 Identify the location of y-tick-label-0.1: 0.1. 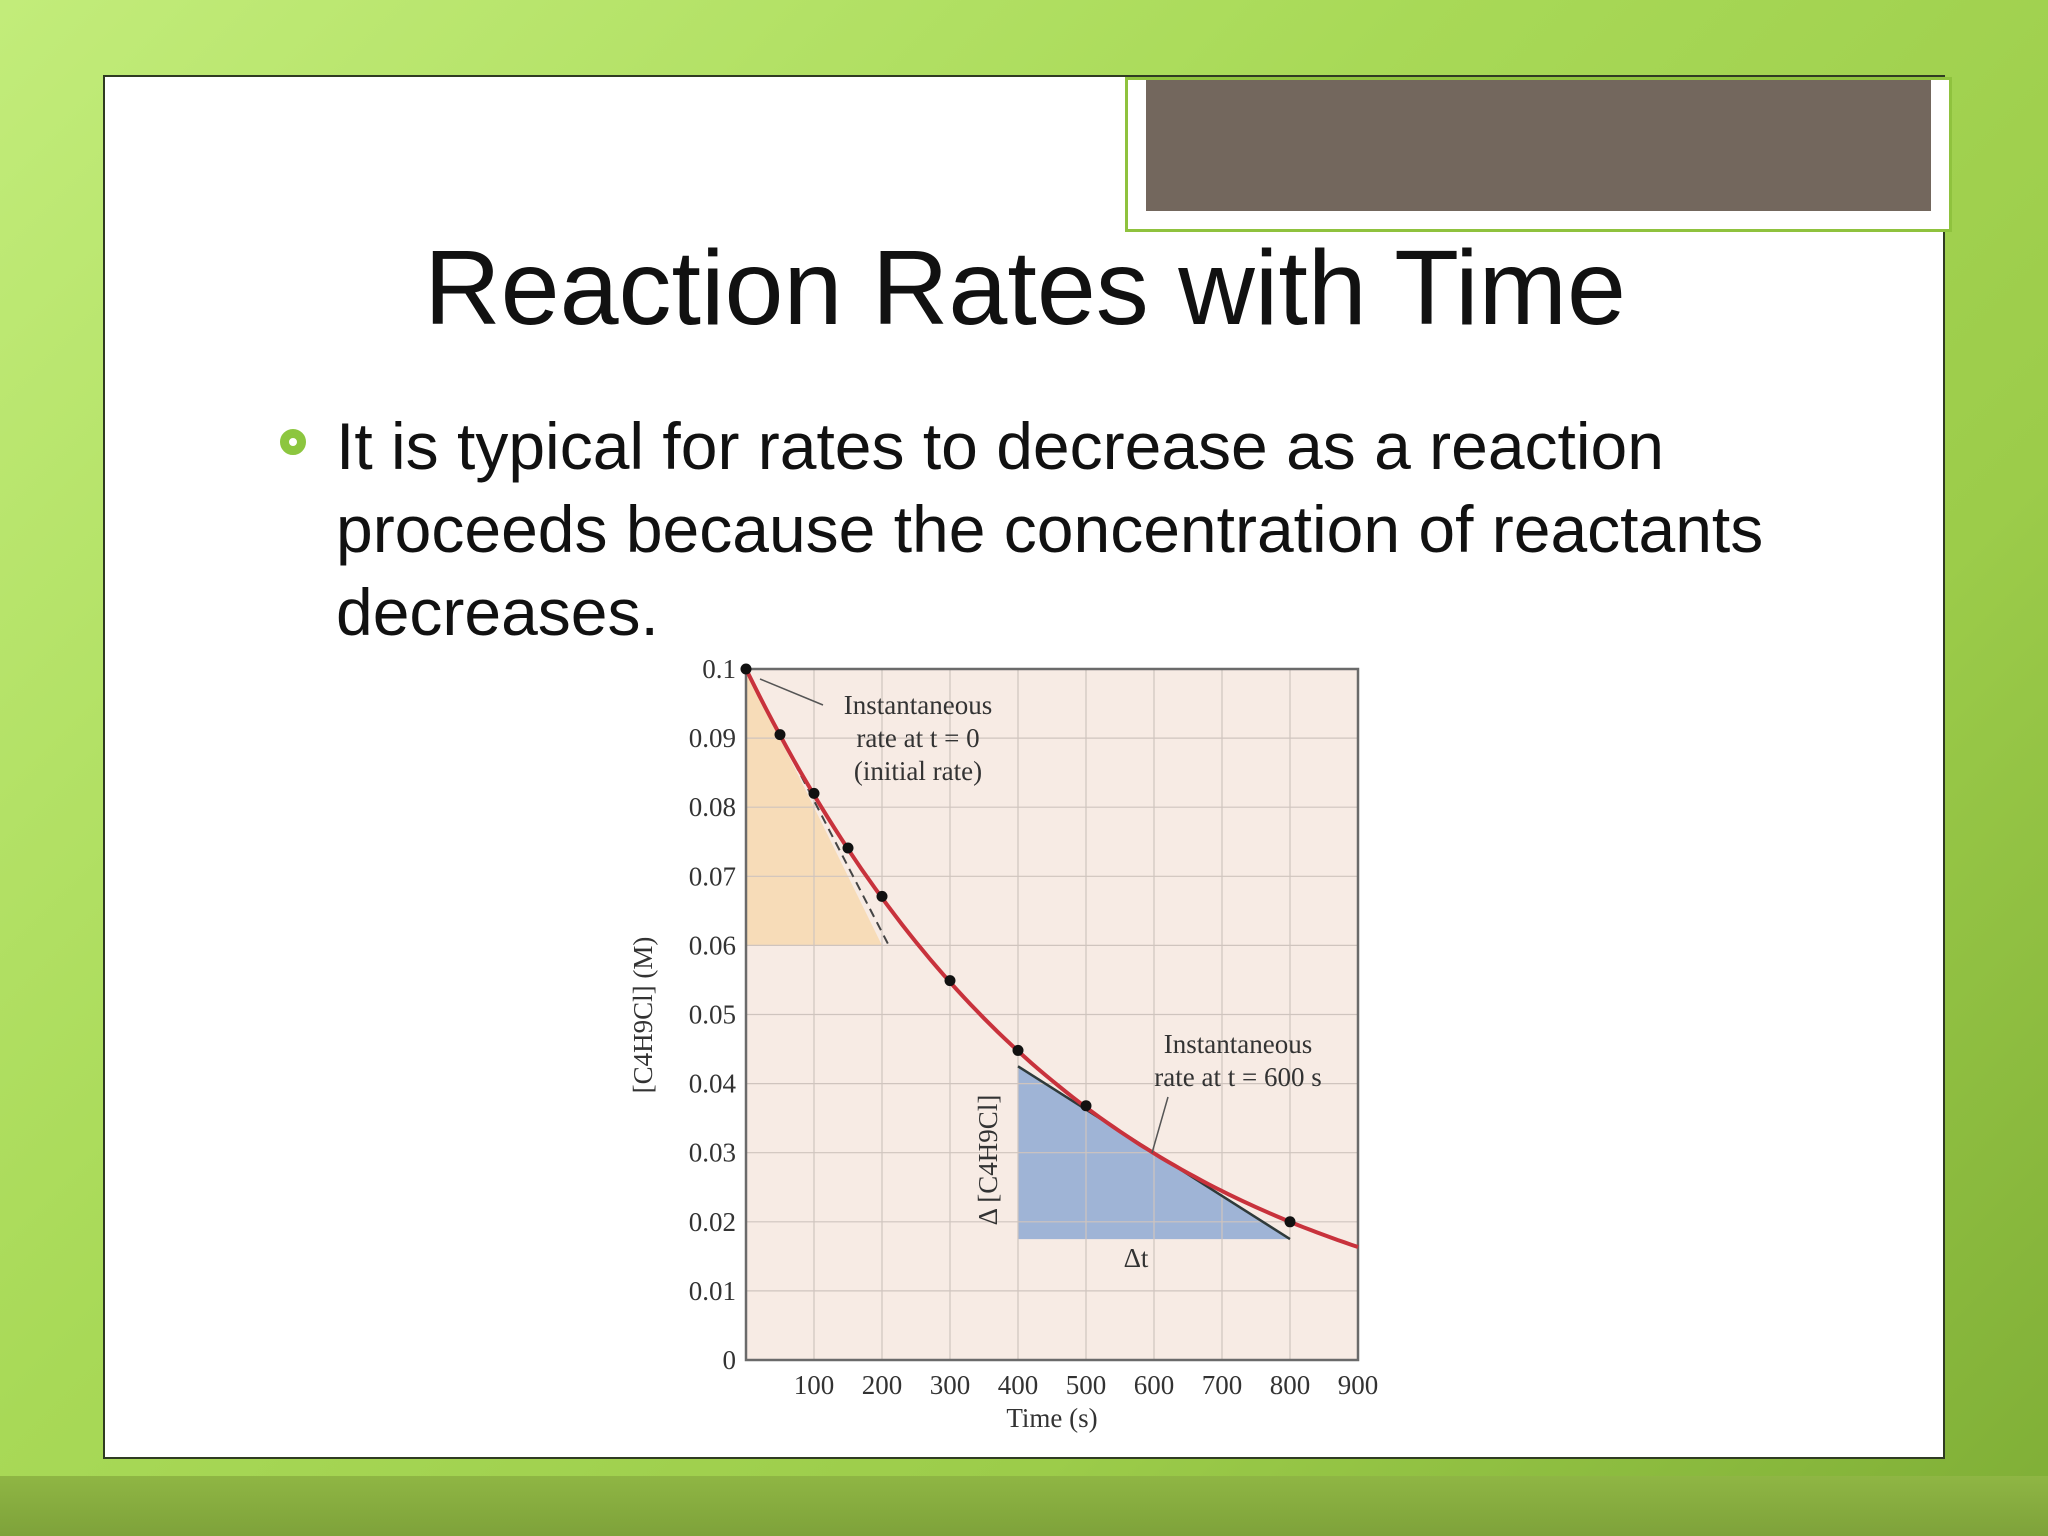
(719, 669).